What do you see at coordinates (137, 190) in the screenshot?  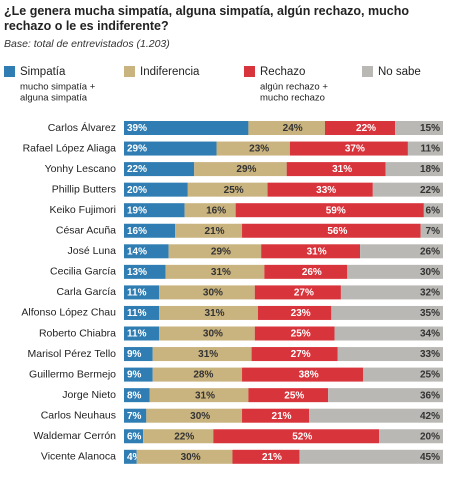 I see `value-label: 20%` at bounding box center [137, 190].